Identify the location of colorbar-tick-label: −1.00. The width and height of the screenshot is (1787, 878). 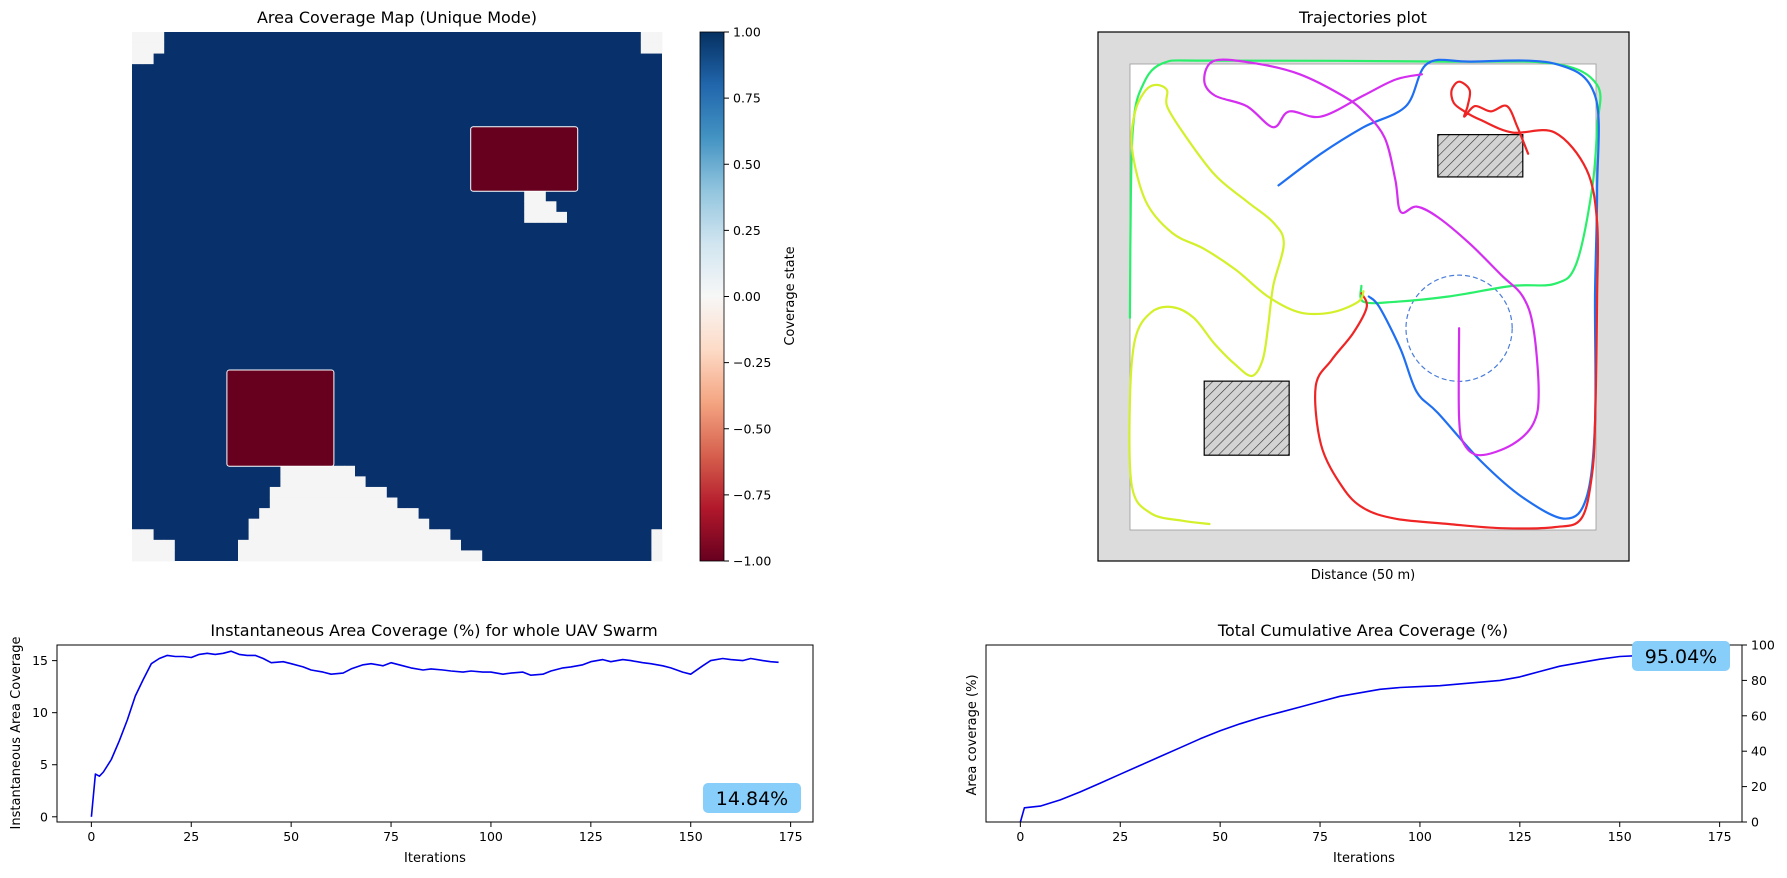
(752, 561).